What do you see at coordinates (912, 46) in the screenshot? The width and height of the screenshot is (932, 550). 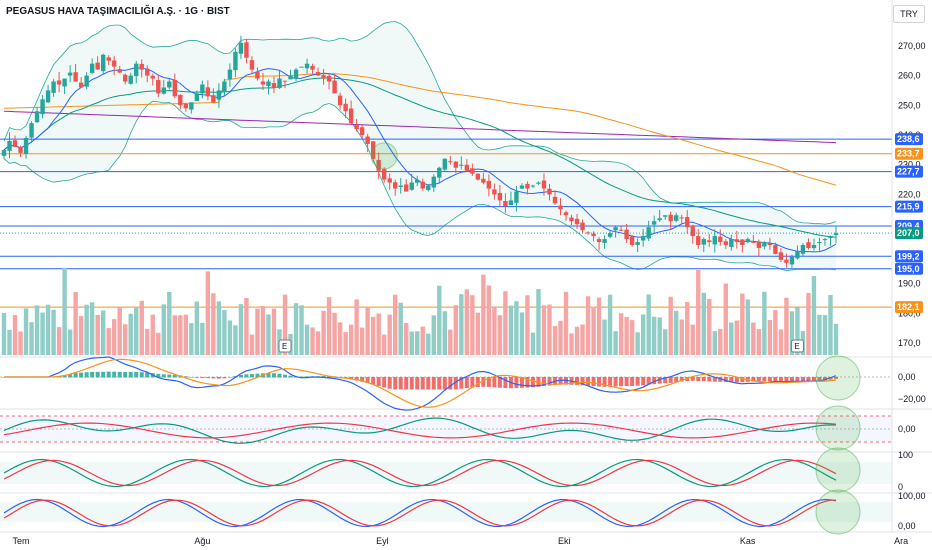 I see `price-axis-tick: 270,00` at bounding box center [912, 46].